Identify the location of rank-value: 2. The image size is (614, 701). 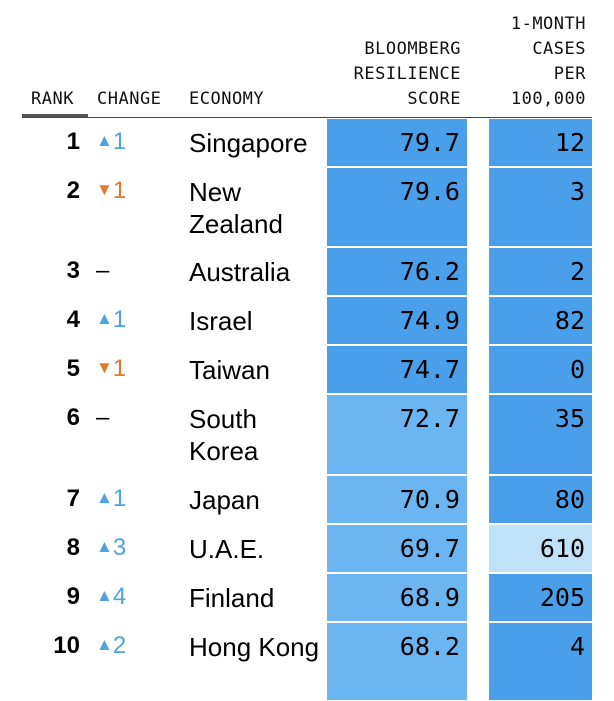
(73, 190).